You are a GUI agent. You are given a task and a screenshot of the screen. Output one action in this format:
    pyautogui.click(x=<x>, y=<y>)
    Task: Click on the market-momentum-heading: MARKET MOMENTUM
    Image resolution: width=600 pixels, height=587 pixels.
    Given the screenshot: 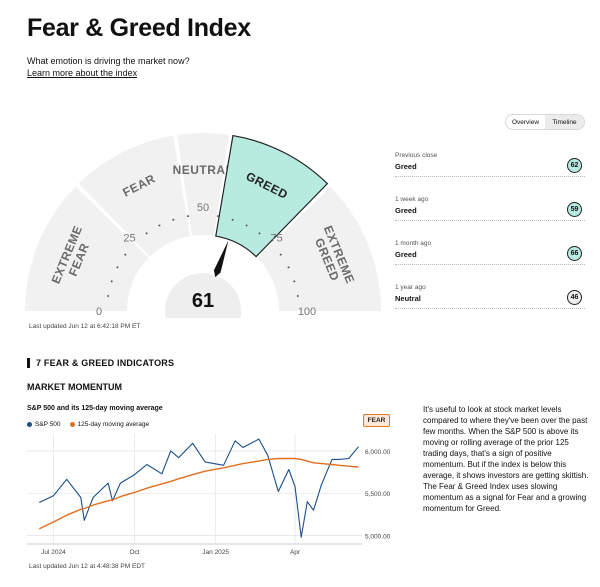 What is the action you would take?
    pyautogui.click(x=74, y=387)
    